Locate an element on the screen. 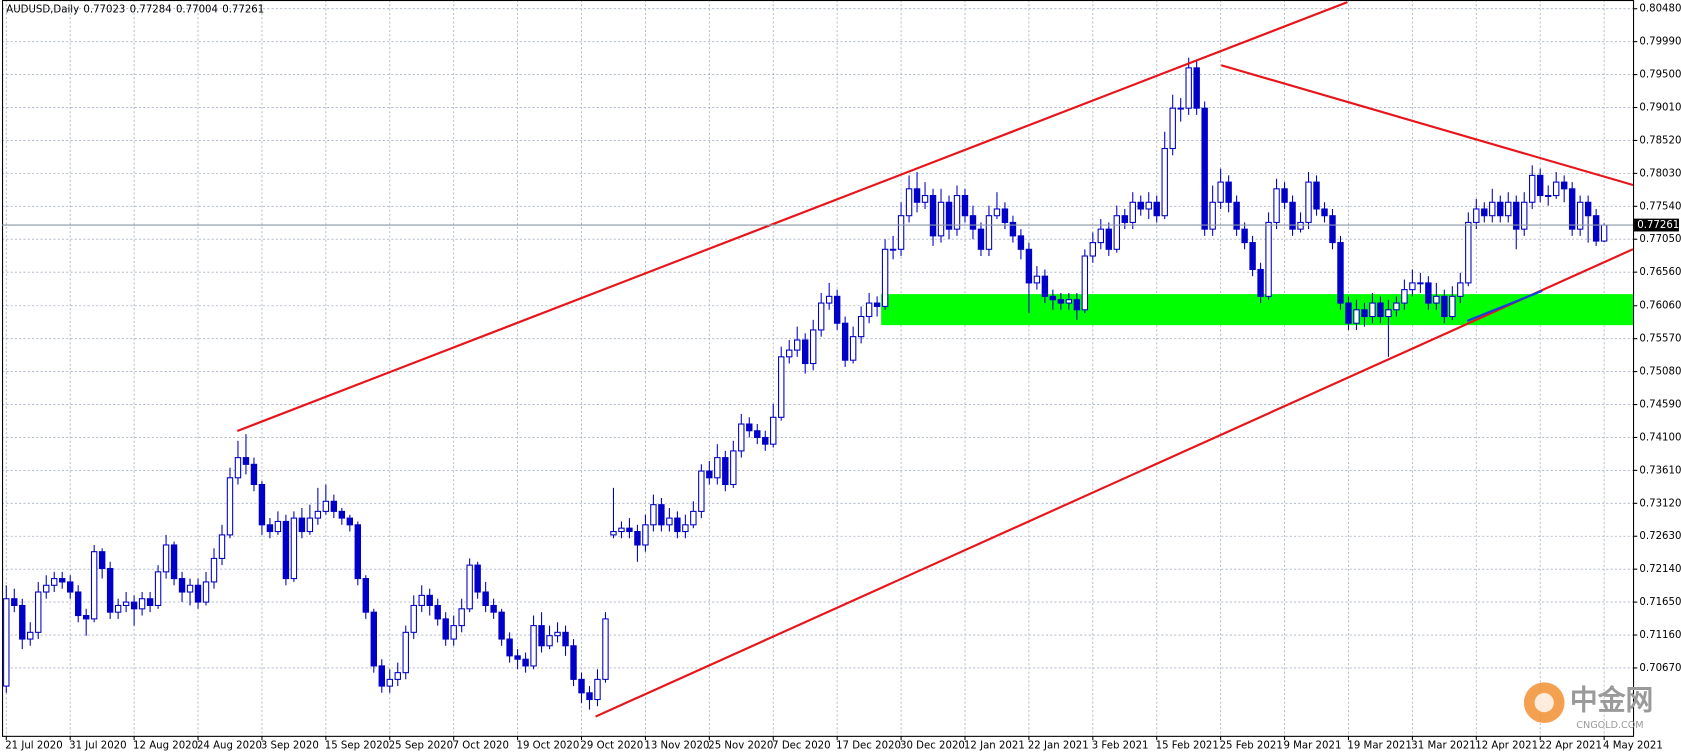 The width and height of the screenshot is (1681, 754). header-open: 0.77023 is located at coordinates (104, 10).